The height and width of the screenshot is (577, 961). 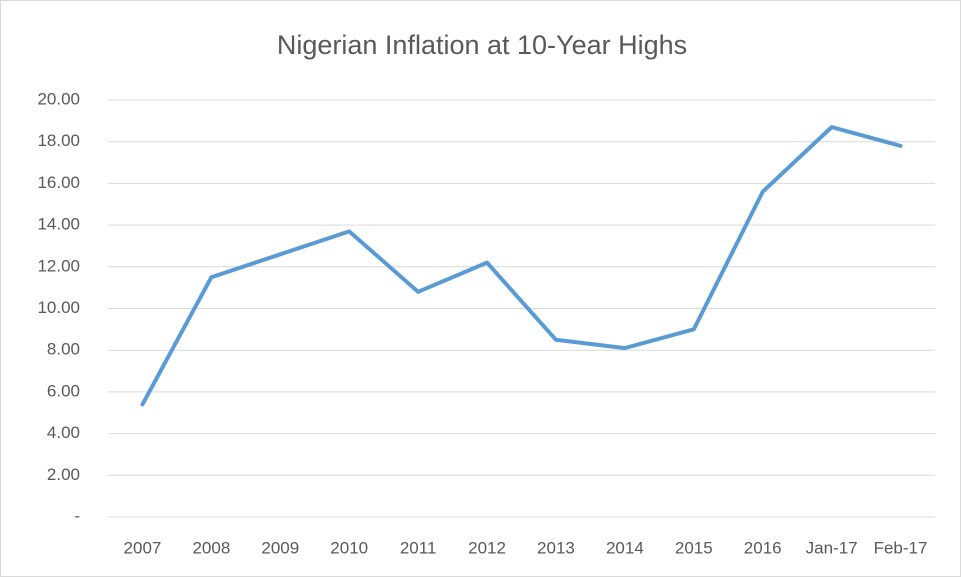 What do you see at coordinates (143, 547) in the screenshot?
I see `x-tick-label: 2007` at bounding box center [143, 547].